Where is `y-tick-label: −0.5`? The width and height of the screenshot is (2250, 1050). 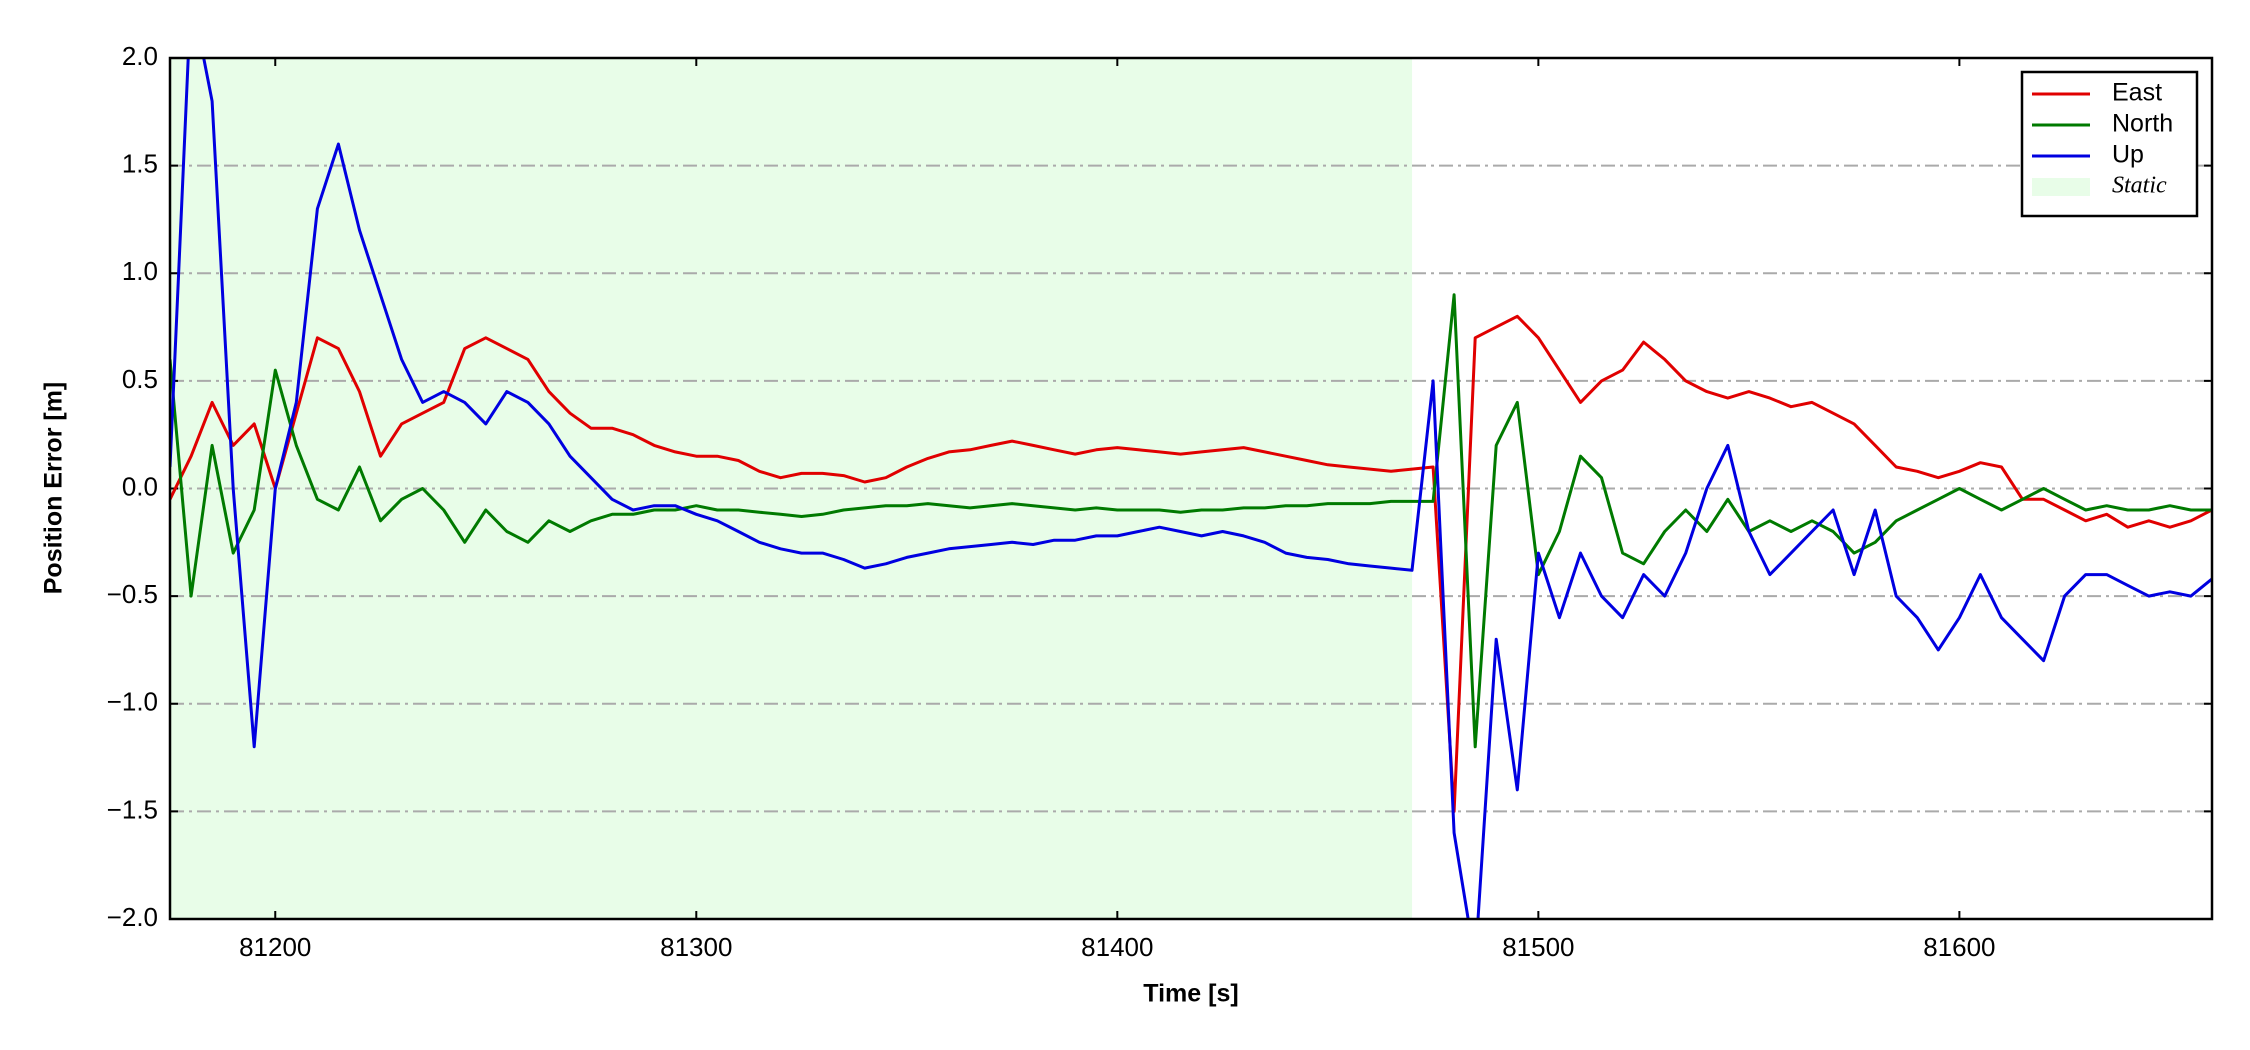
y-tick-label: −0.5 is located at coordinates (132, 594).